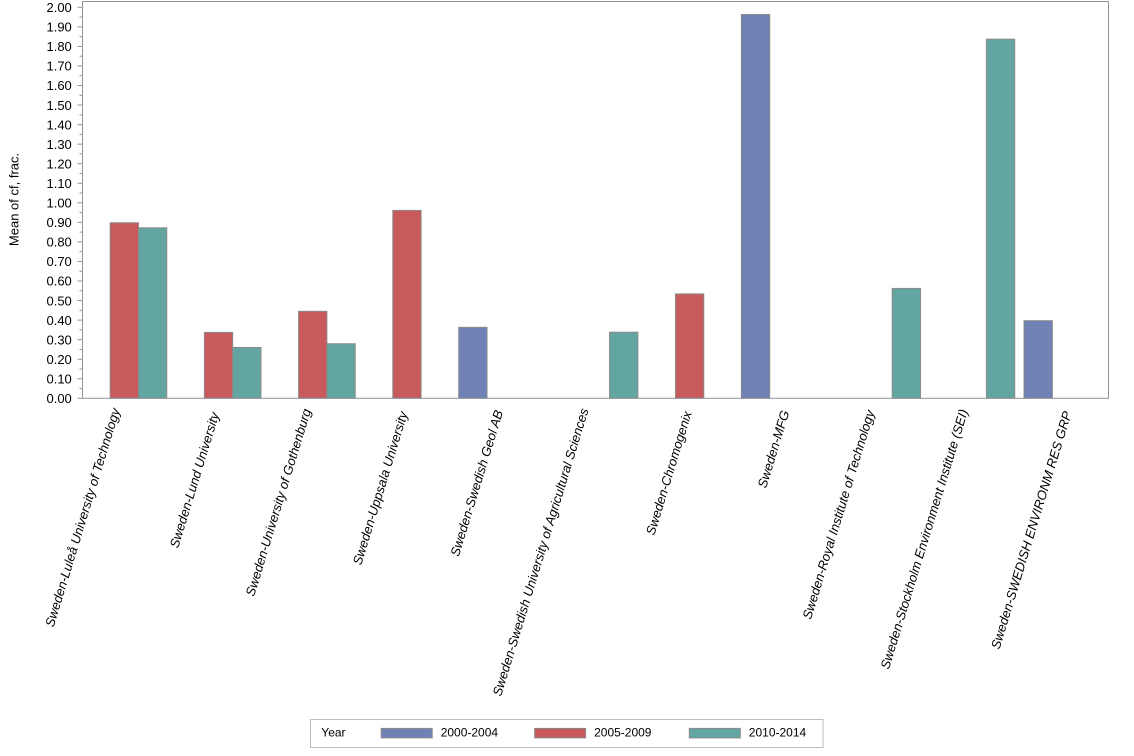  What do you see at coordinates (58, 281) in the screenshot?
I see `svg-text: 0.60` at bounding box center [58, 281].